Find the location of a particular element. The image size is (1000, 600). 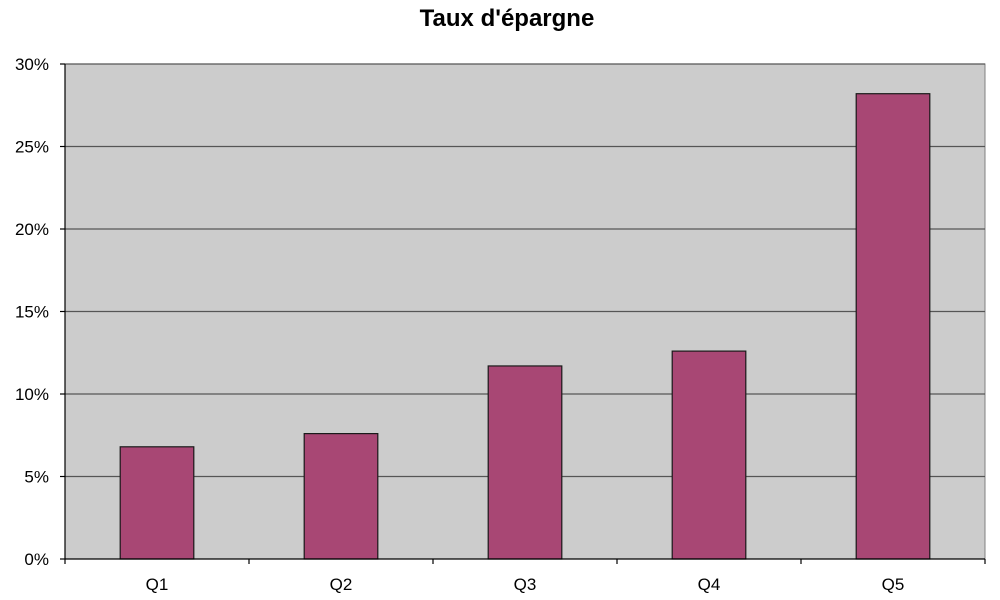

bar-q2 is located at coordinates (341, 496).